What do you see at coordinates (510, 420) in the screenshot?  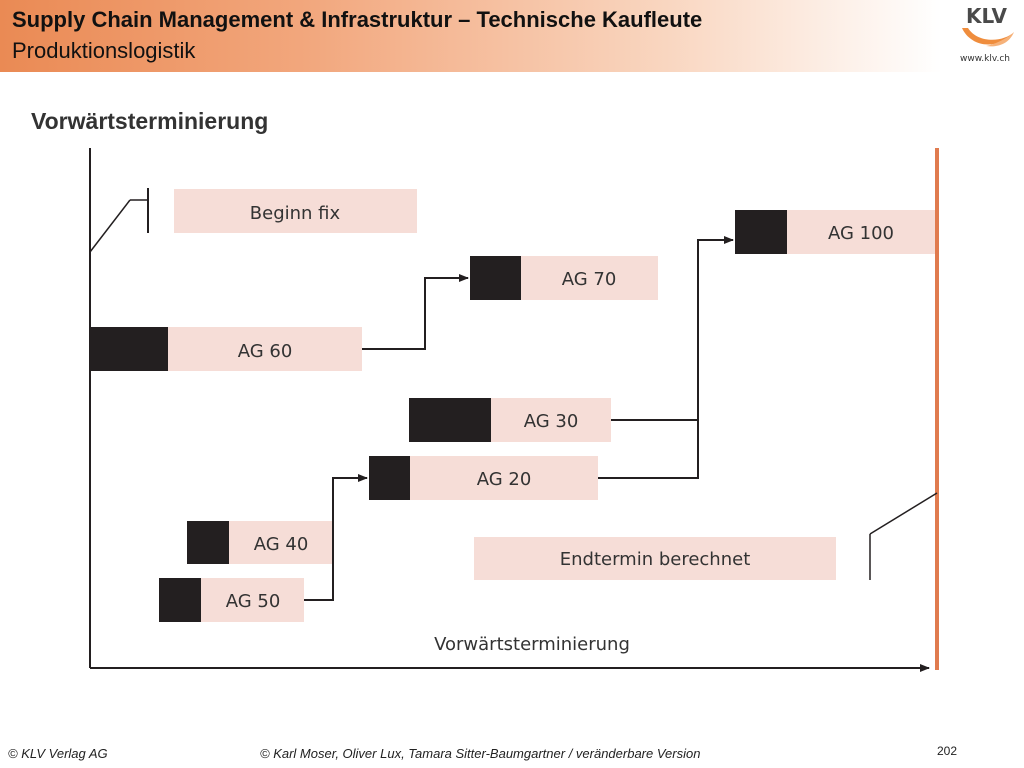 I see `operation-ag30: AG 30` at bounding box center [510, 420].